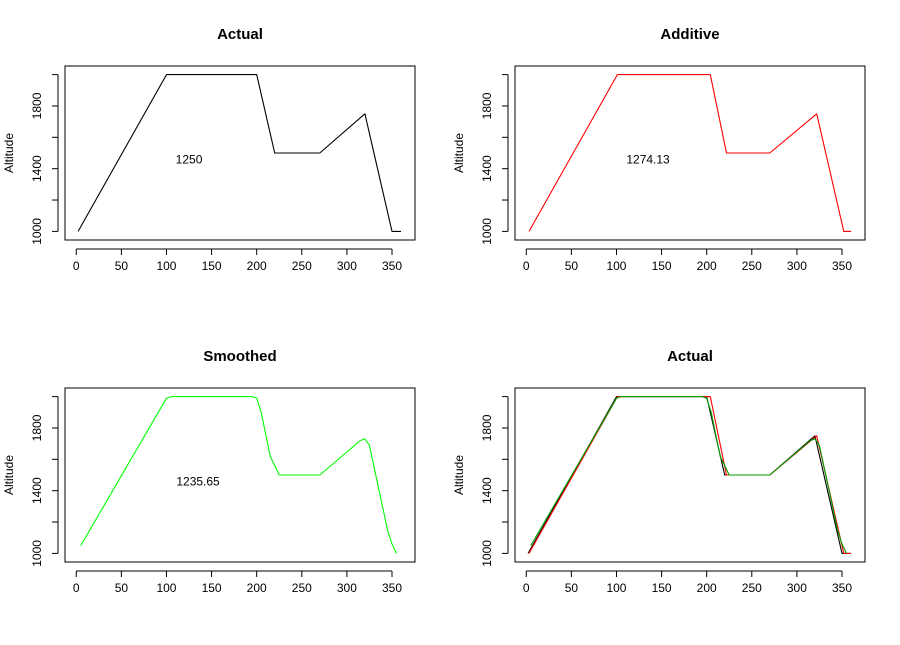 The image size is (900, 645). Describe the element at coordinates (648, 159) in the screenshot. I see `chart-annotation: 1274.13` at that location.